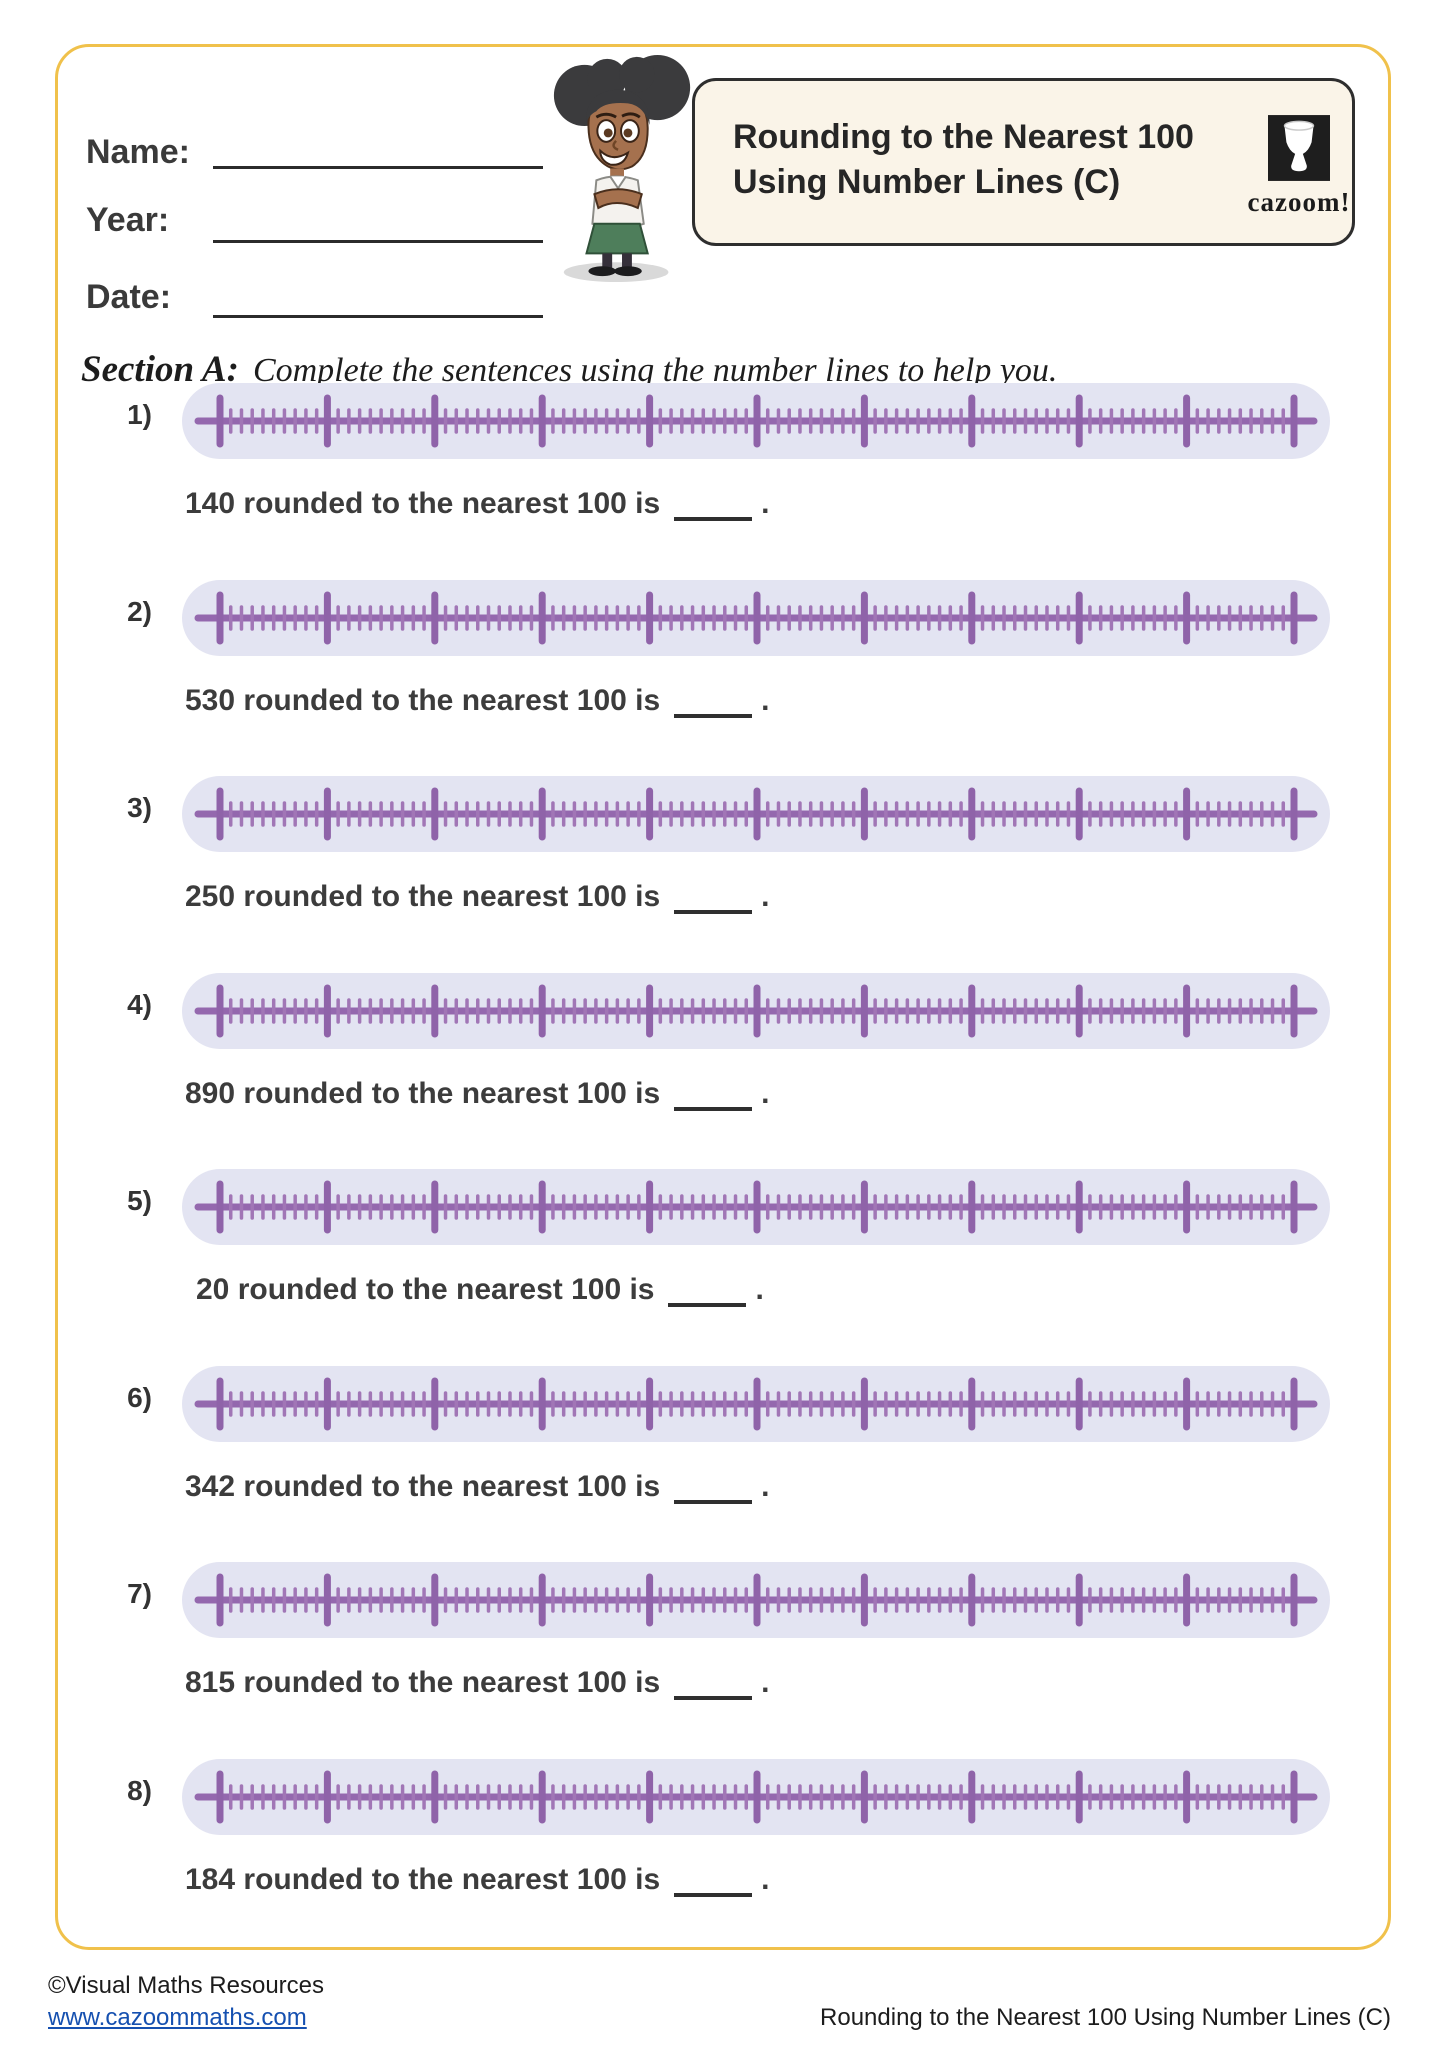  What do you see at coordinates (423, 896) in the screenshot?
I see `sentence-text: 250 rounded to the nearest 100 is` at bounding box center [423, 896].